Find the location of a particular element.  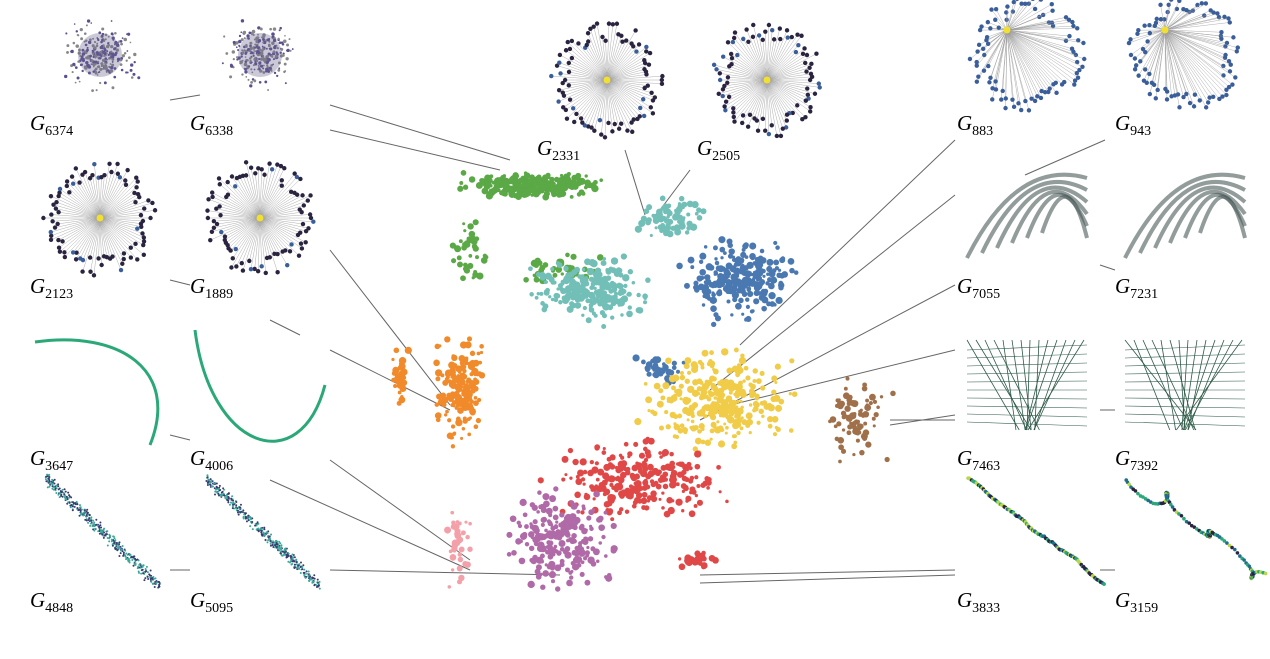

swirl-band is located at coordinates (1200, 217).